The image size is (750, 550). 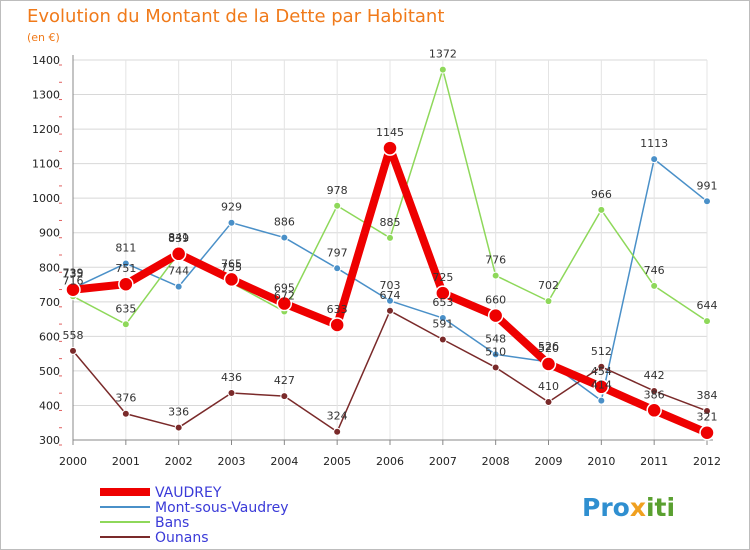 I want to click on data-label: 386, so click(x=654, y=394).